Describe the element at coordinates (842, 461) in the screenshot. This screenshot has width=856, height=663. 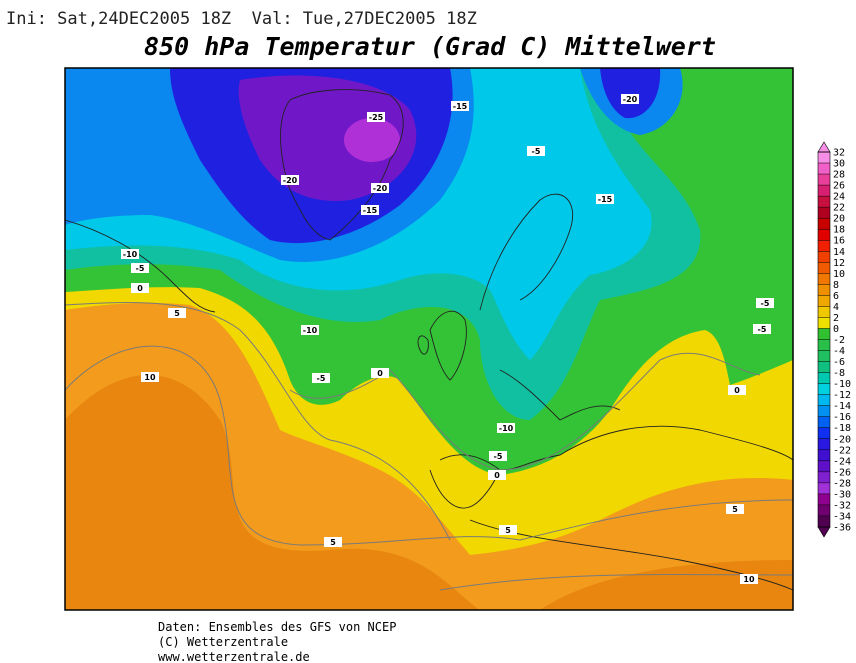
I see `colorbar-tick-label: -24` at that location.